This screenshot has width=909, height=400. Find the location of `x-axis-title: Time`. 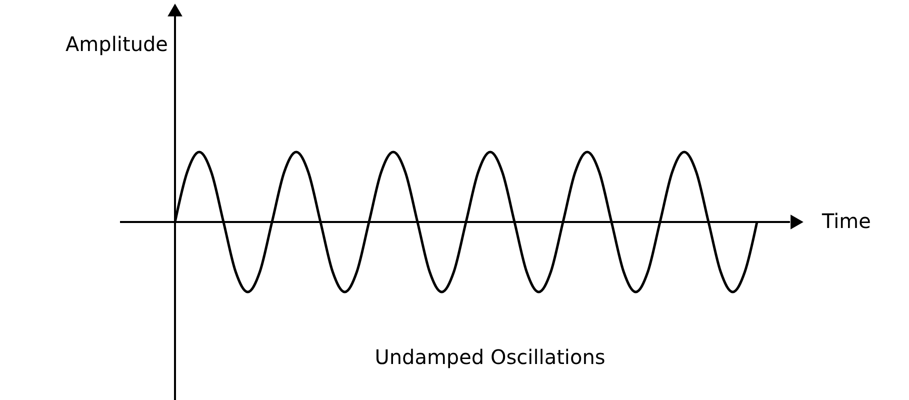

x-axis-title: Time is located at coordinates (846, 221).